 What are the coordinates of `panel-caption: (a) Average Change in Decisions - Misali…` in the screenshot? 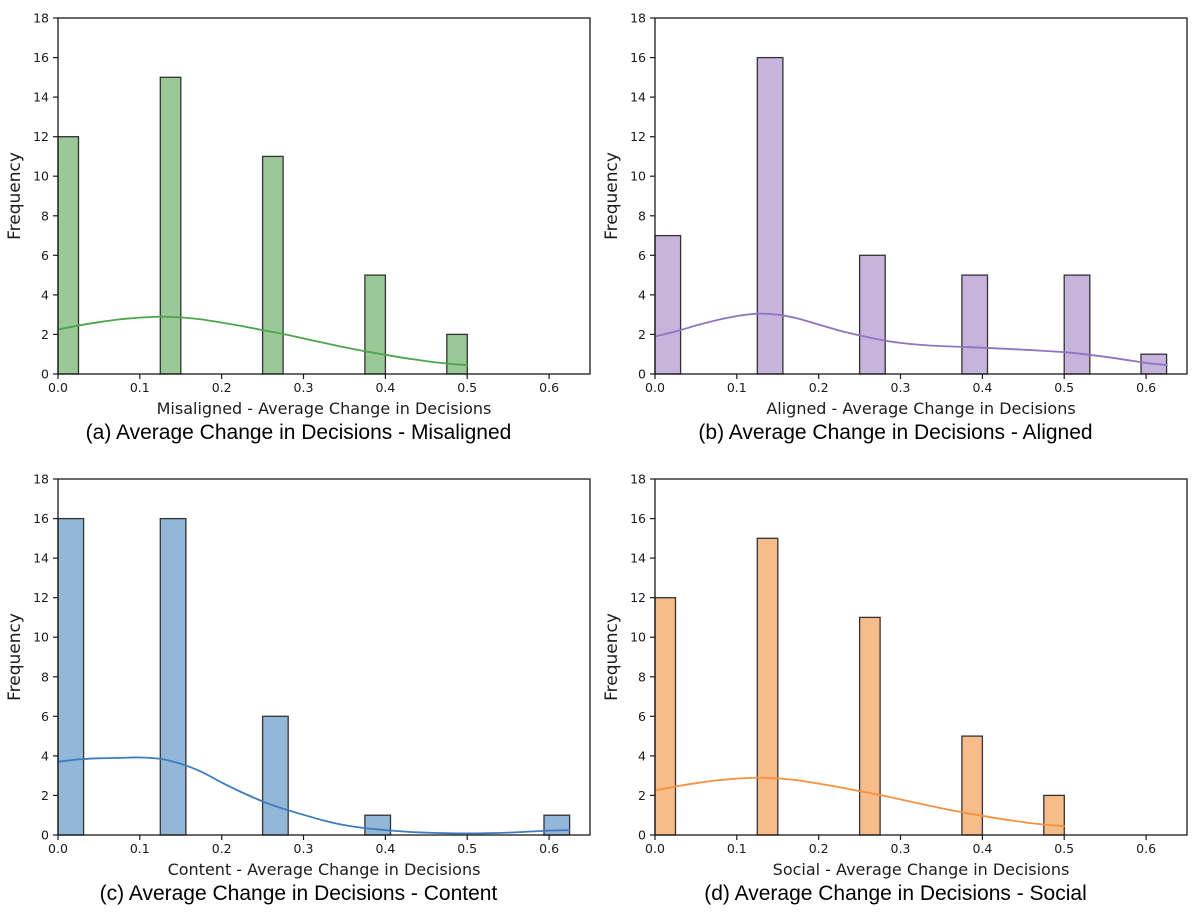 It's located at (298, 432).